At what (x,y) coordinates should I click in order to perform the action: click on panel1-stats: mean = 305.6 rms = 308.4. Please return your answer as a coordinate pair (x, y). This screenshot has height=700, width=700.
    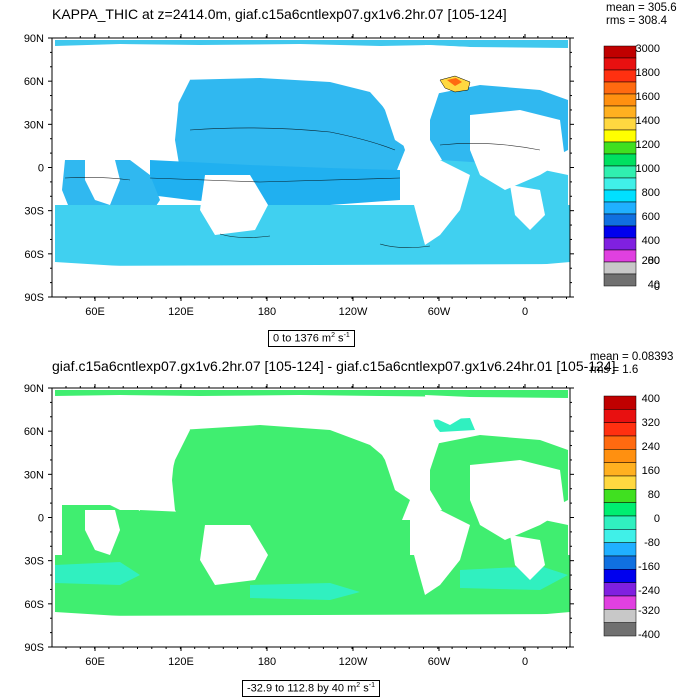
    Looking at the image, I should click on (641, 15).